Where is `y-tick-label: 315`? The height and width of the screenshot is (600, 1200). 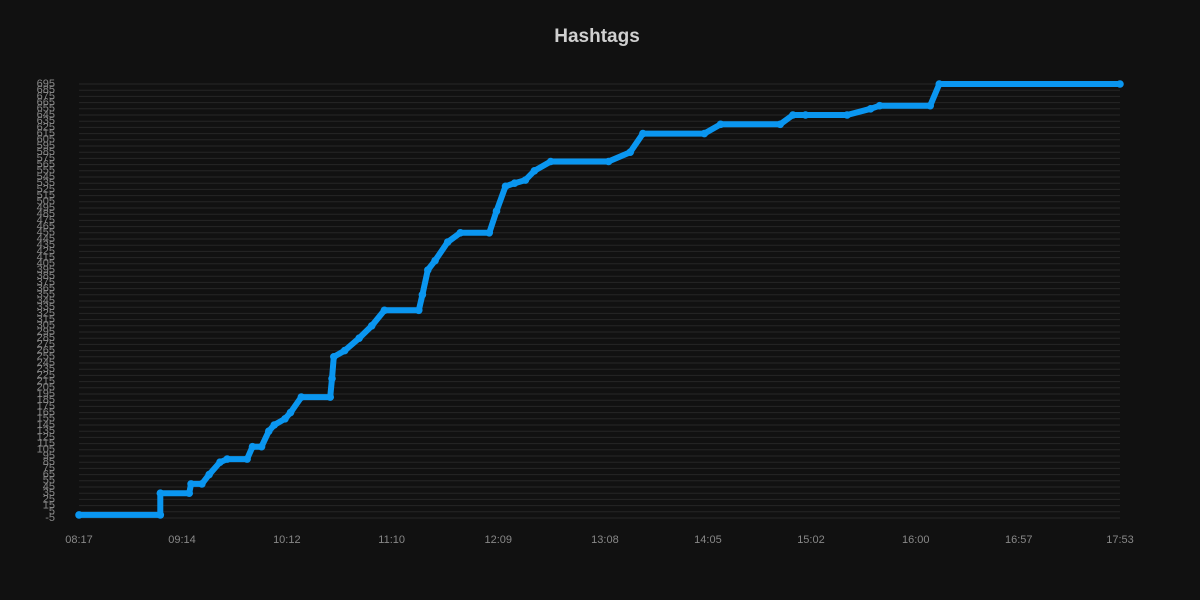 y-tick-label: 315 is located at coordinates (46, 320).